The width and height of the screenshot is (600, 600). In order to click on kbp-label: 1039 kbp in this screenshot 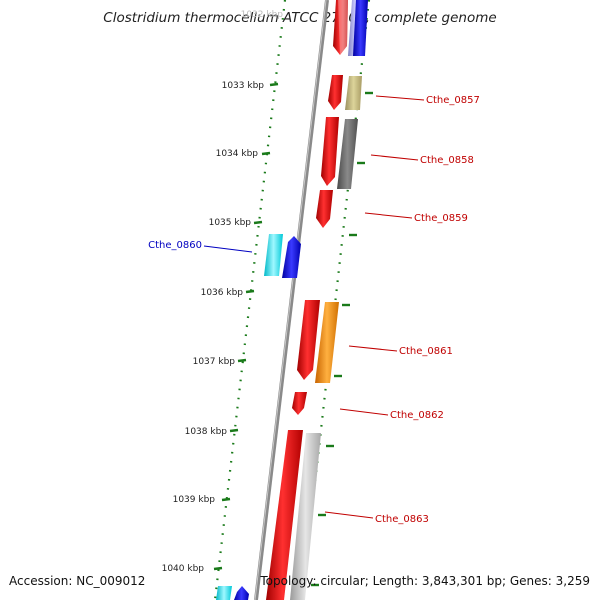, I will do `click(194, 500)`.